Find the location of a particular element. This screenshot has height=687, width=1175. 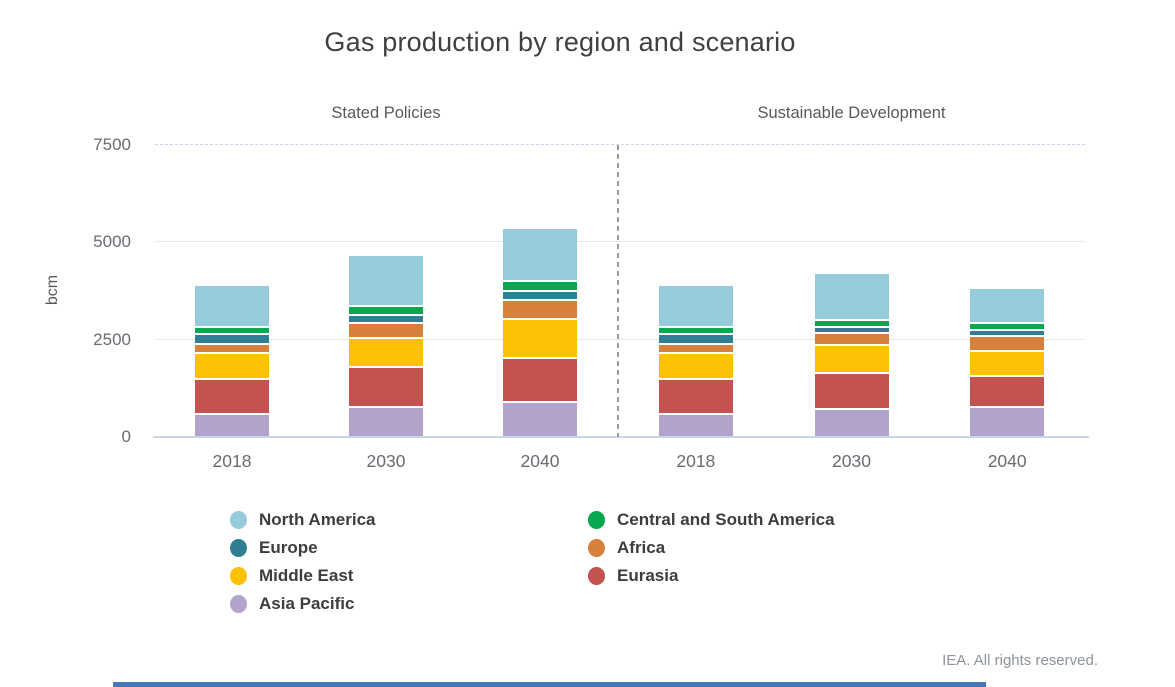

legend-label: Africa is located at coordinates (641, 547).